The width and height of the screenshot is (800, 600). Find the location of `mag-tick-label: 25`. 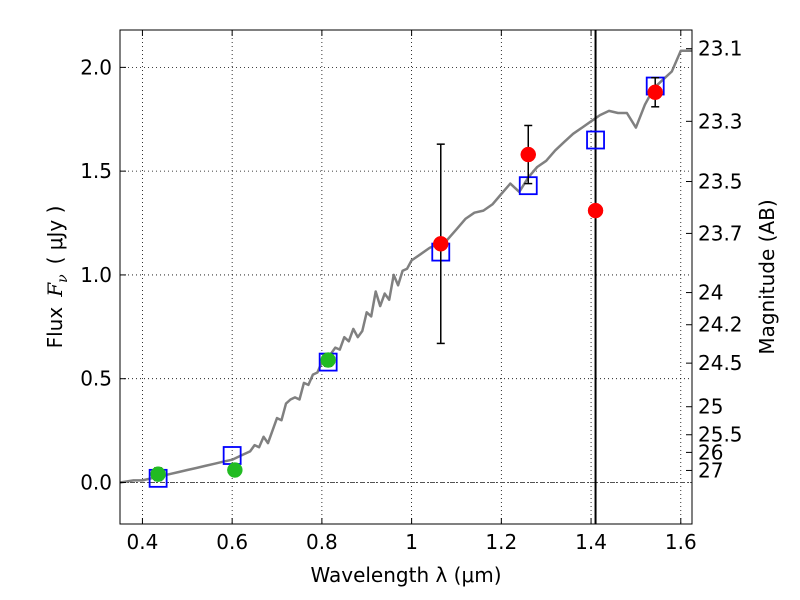

mag-tick-label: 25 is located at coordinates (710, 407).